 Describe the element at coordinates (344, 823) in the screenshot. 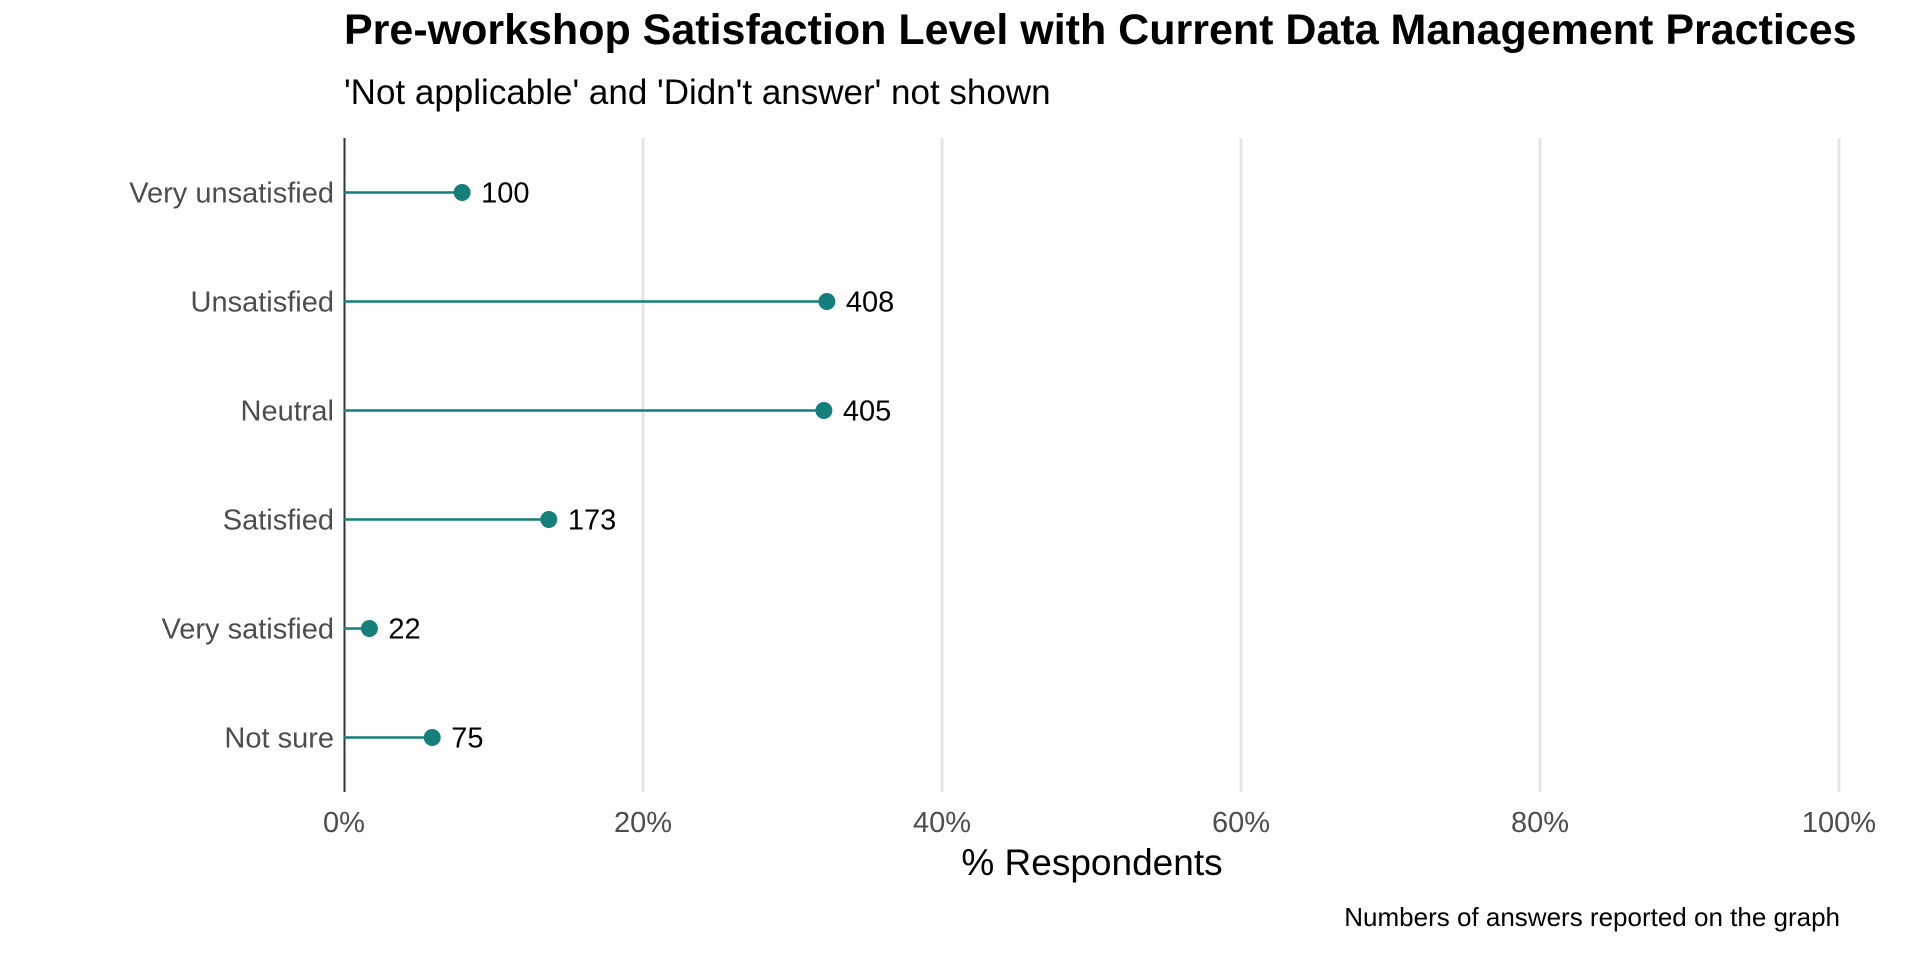

I see `x-tick-label: 0%` at that location.